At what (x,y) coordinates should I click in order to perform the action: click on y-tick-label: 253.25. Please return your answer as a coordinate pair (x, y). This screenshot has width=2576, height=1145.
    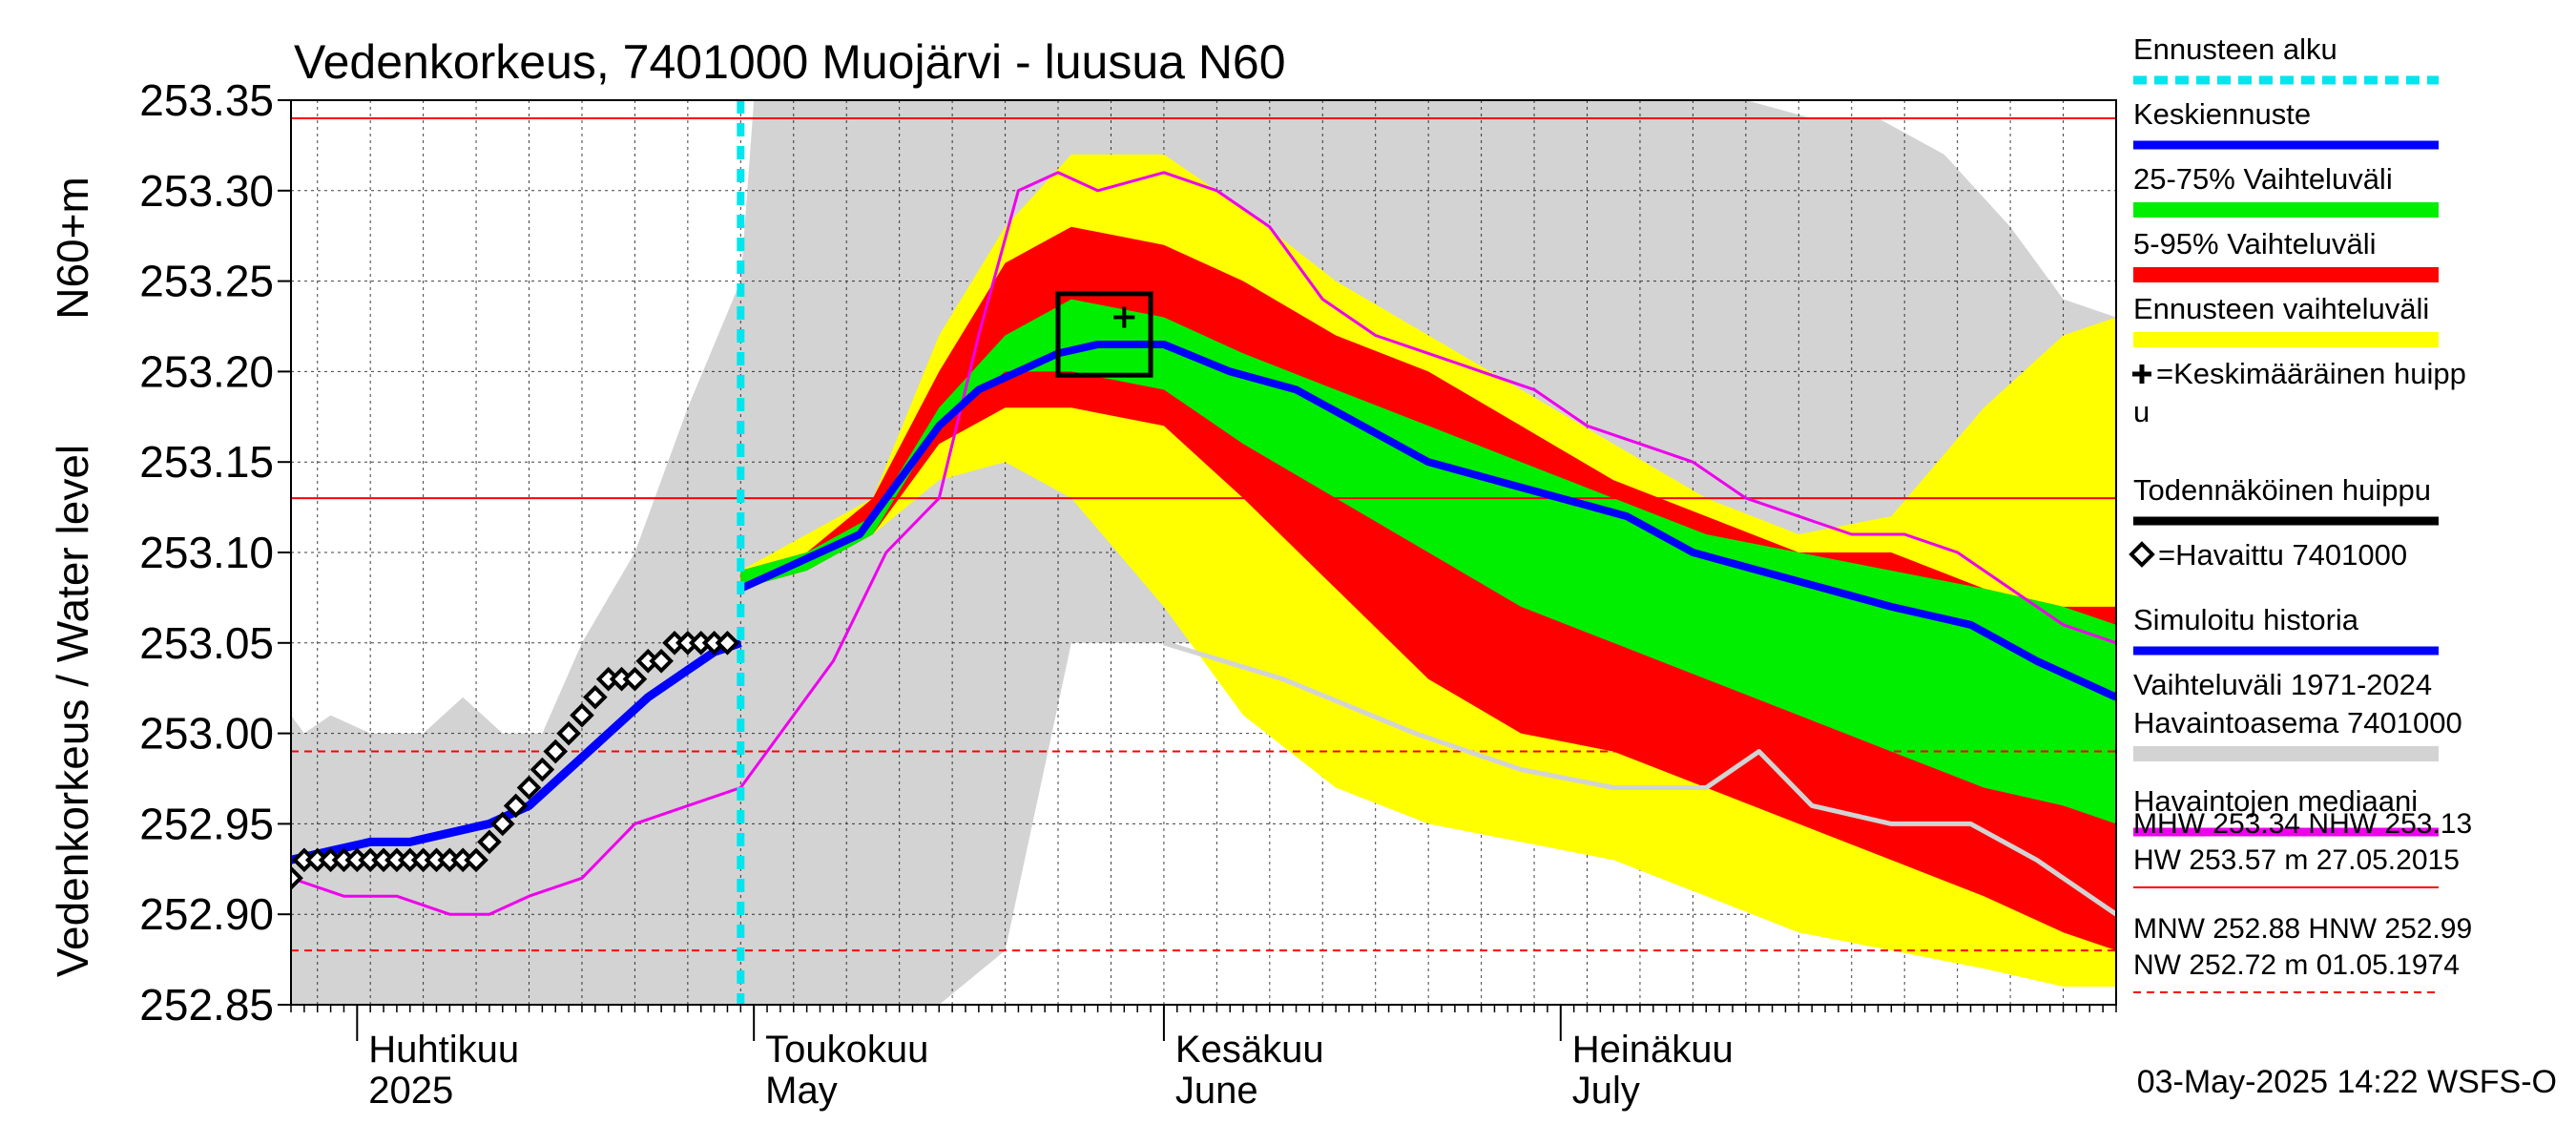
    Looking at the image, I should click on (206, 282).